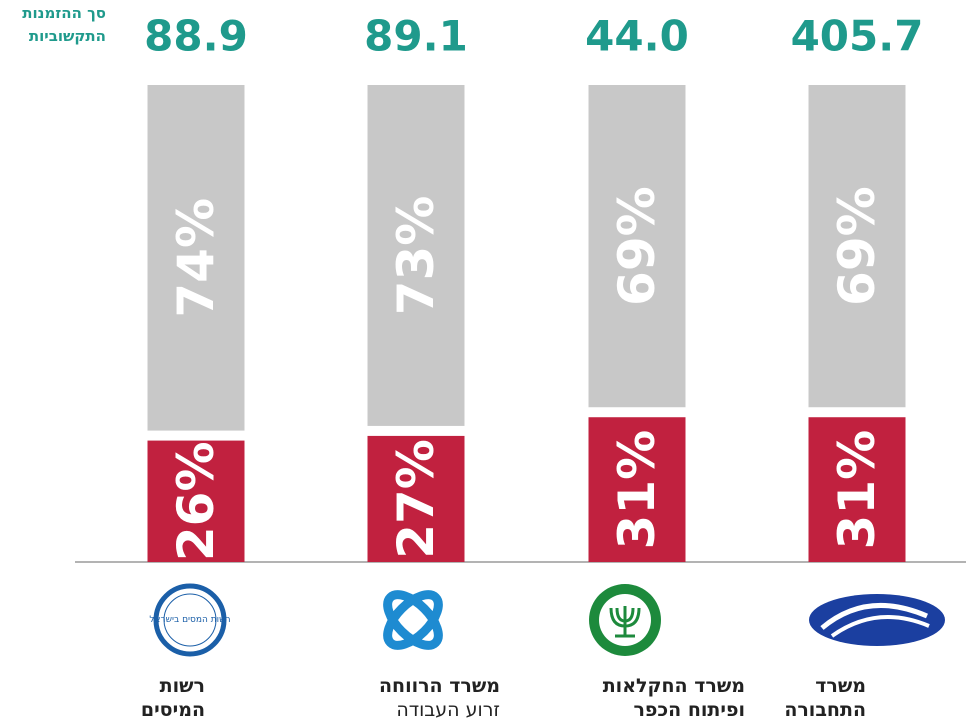 The height and width of the screenshot is (725, 966). Describe the element at coordinates (637, 36) in the screenshot. I see `total-label: 44.0` at that location.